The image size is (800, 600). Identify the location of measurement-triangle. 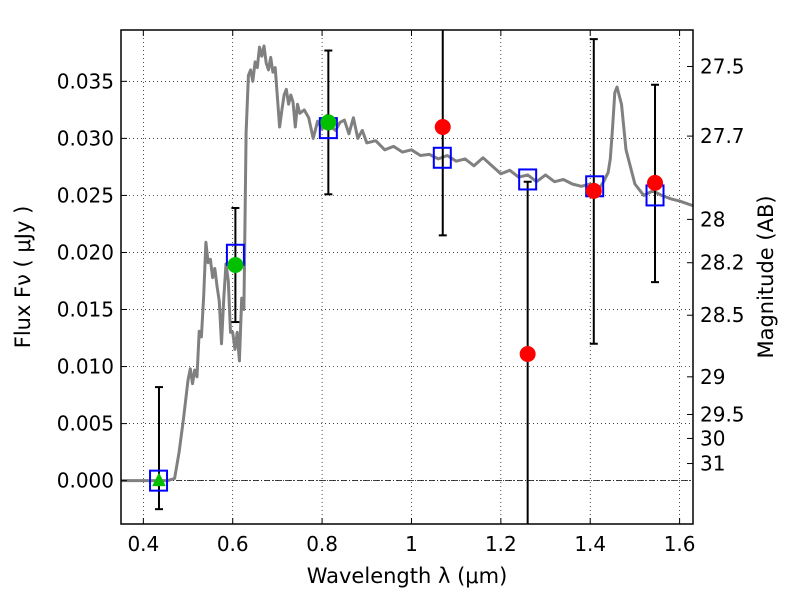
(159, 479).